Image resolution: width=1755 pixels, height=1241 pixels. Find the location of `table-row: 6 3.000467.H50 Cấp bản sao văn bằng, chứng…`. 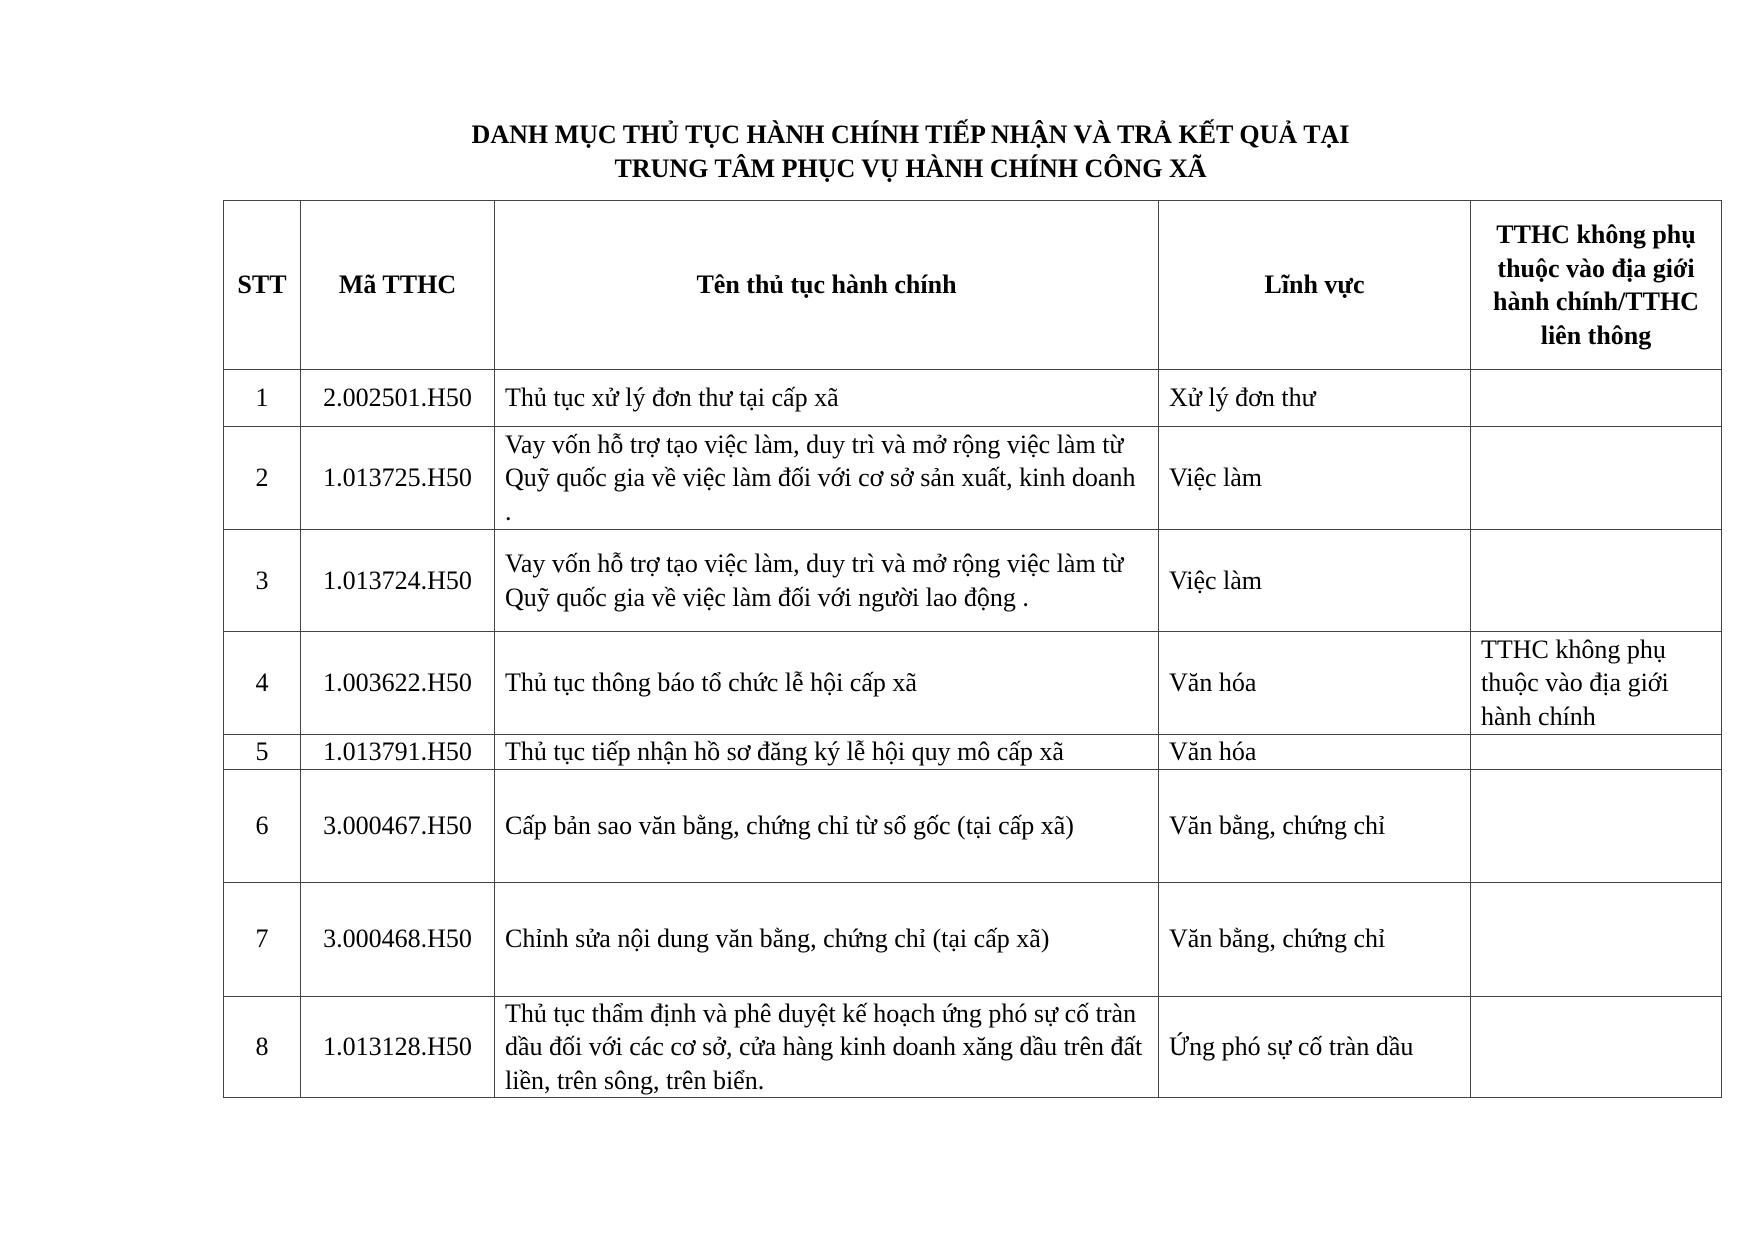

table-row: 6 3.000467.H50 Cấp bản sao văn bằng, chứng… is located at coordinates (972, 825).